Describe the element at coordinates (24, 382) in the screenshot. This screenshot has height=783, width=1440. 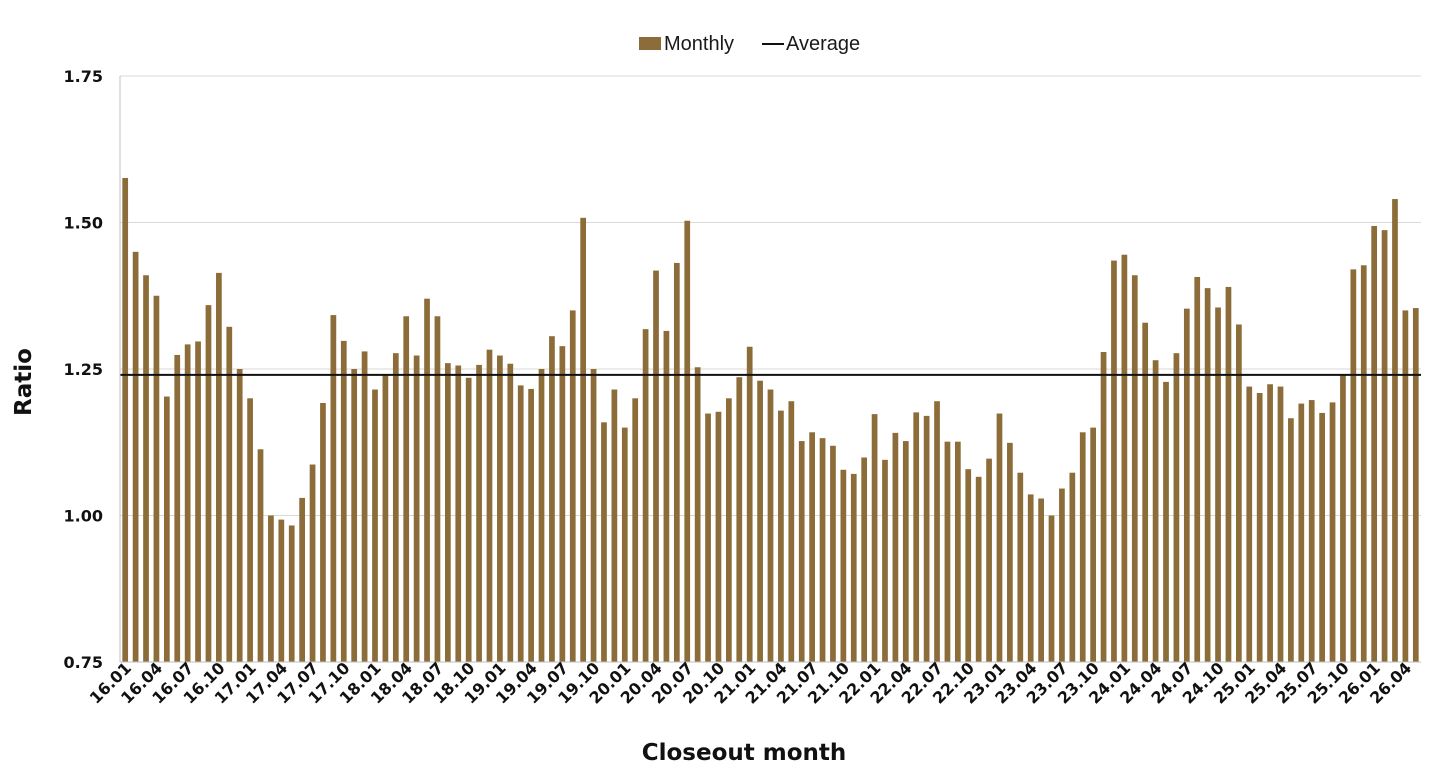
I see `y-axis-title: Ratio` at that location.